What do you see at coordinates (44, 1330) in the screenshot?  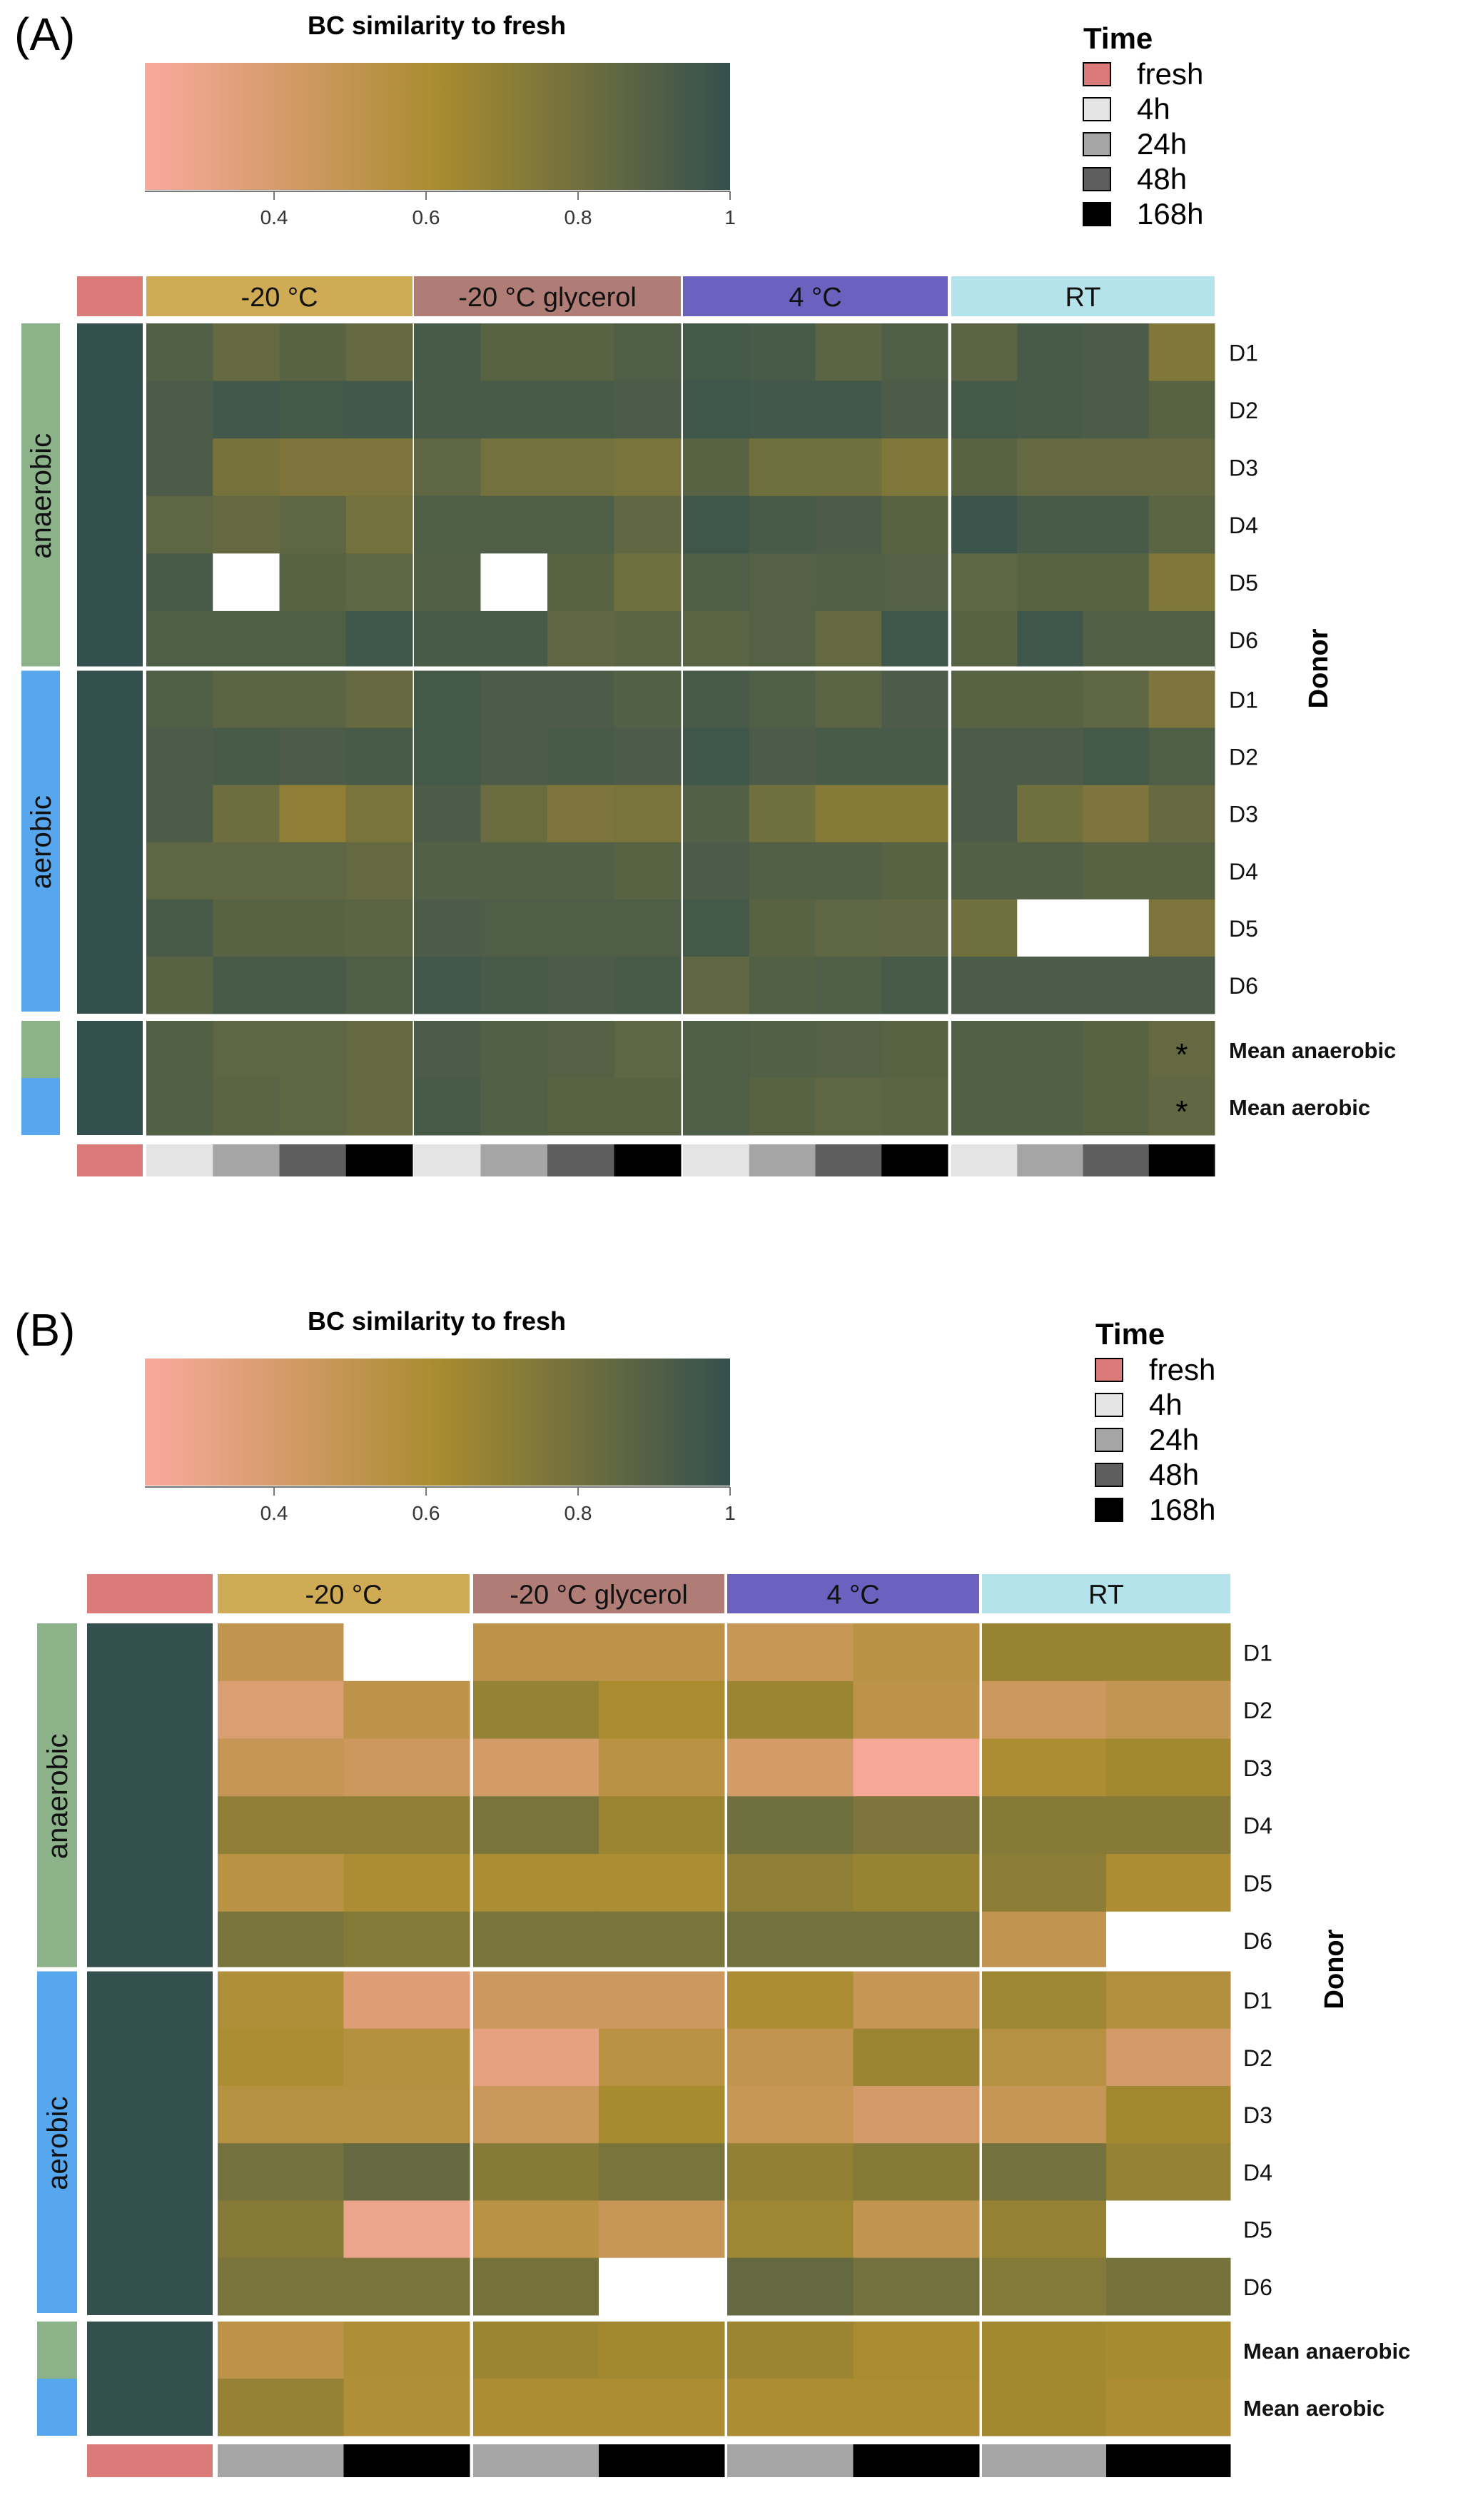 I see `panel-label: (B)` at bounding box center [44, 1330].